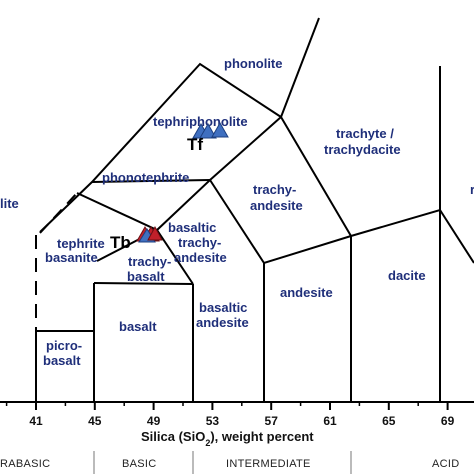 The width and height of the screenshot is (474, 474). What do you see at coordinates (146, 276) in the screenshot?
I see `label-tb-2: basalt` at bounding box center [146, 276].